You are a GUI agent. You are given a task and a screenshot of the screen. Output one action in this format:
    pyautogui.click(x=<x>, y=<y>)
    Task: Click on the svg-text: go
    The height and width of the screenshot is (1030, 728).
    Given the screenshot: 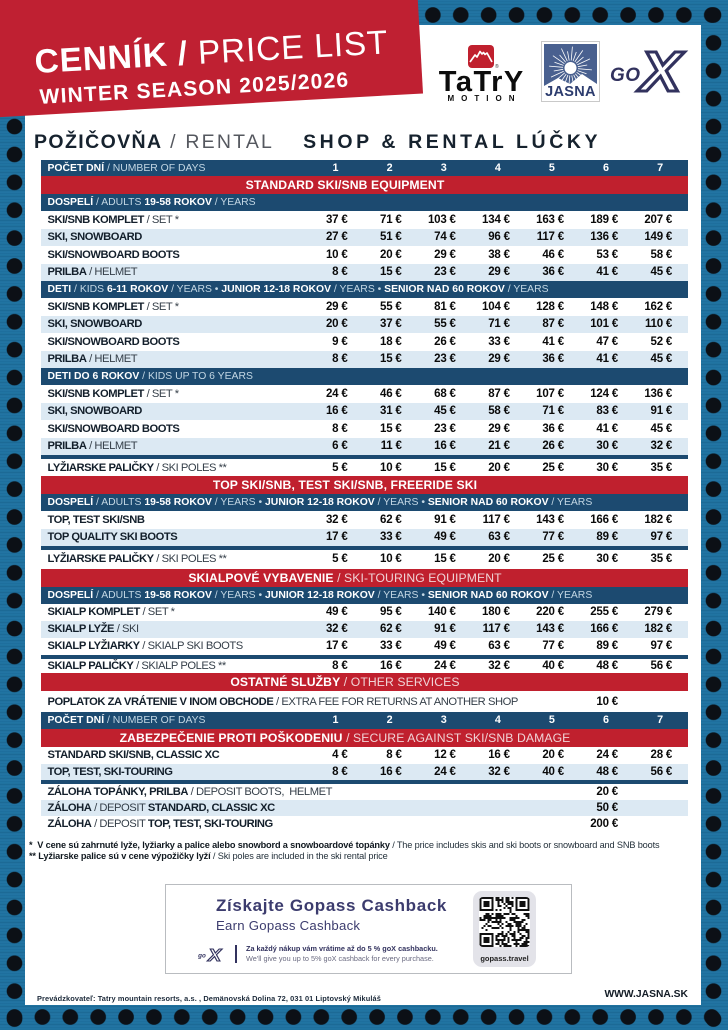 What is the action you would take?
    pyautogui.click(x=202, y=956)
    